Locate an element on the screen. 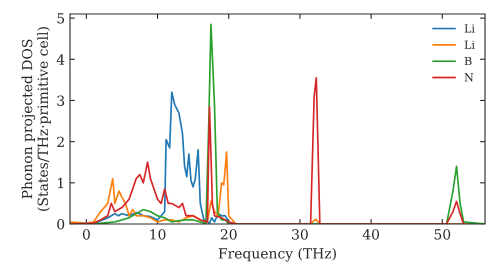 The height and width of the screenshot is (280, 500). x-tick-label: 50 is located at coordinates (442, 234).